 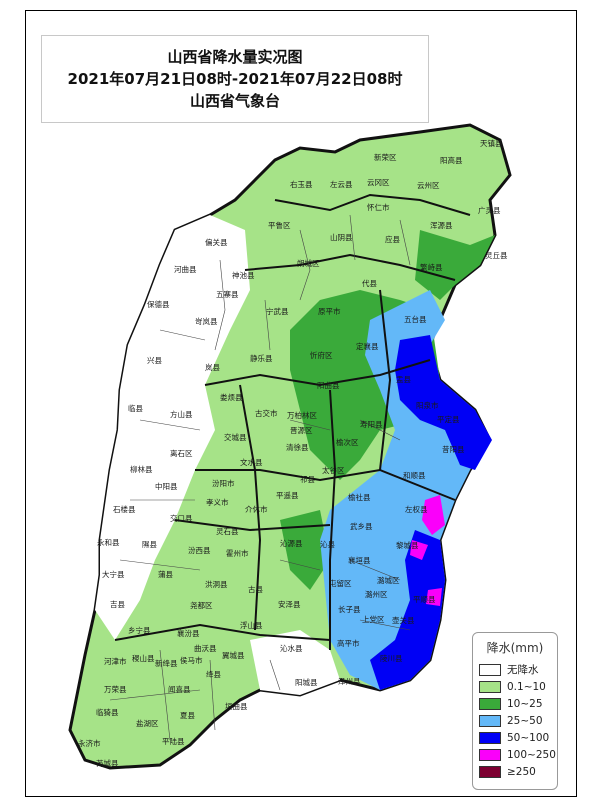 What do you see at coordinates (143, 658) in the screenshot?
I see `county-label: 稷山县` at bounding box center [143, 658].